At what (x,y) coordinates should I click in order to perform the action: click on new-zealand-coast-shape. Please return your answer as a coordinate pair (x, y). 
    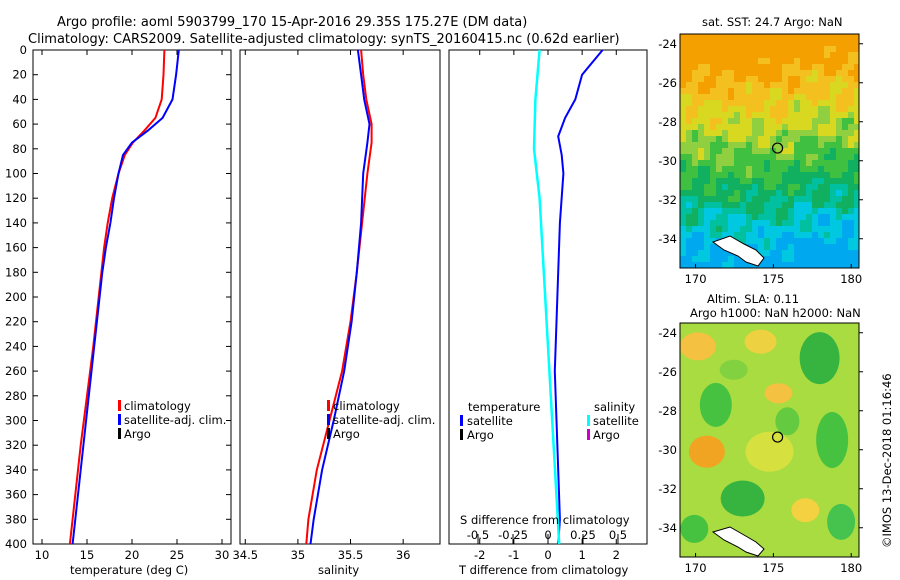
    Looking at the image, I should click on (738, 541).